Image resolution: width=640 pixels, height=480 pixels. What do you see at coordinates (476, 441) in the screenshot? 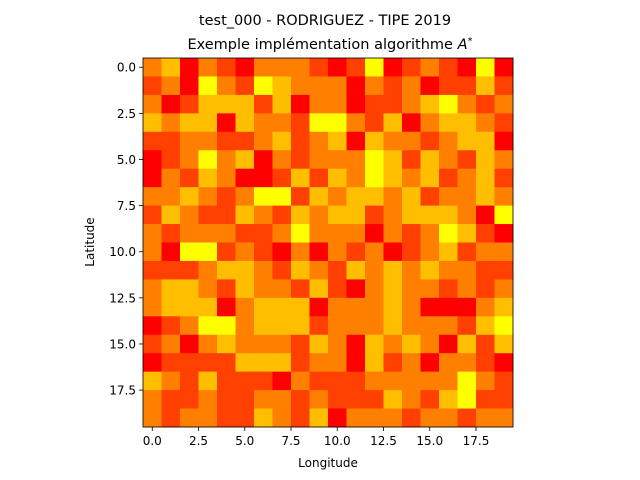
I see `x-tick-label: 17.5` at bounding box center [476, 441].